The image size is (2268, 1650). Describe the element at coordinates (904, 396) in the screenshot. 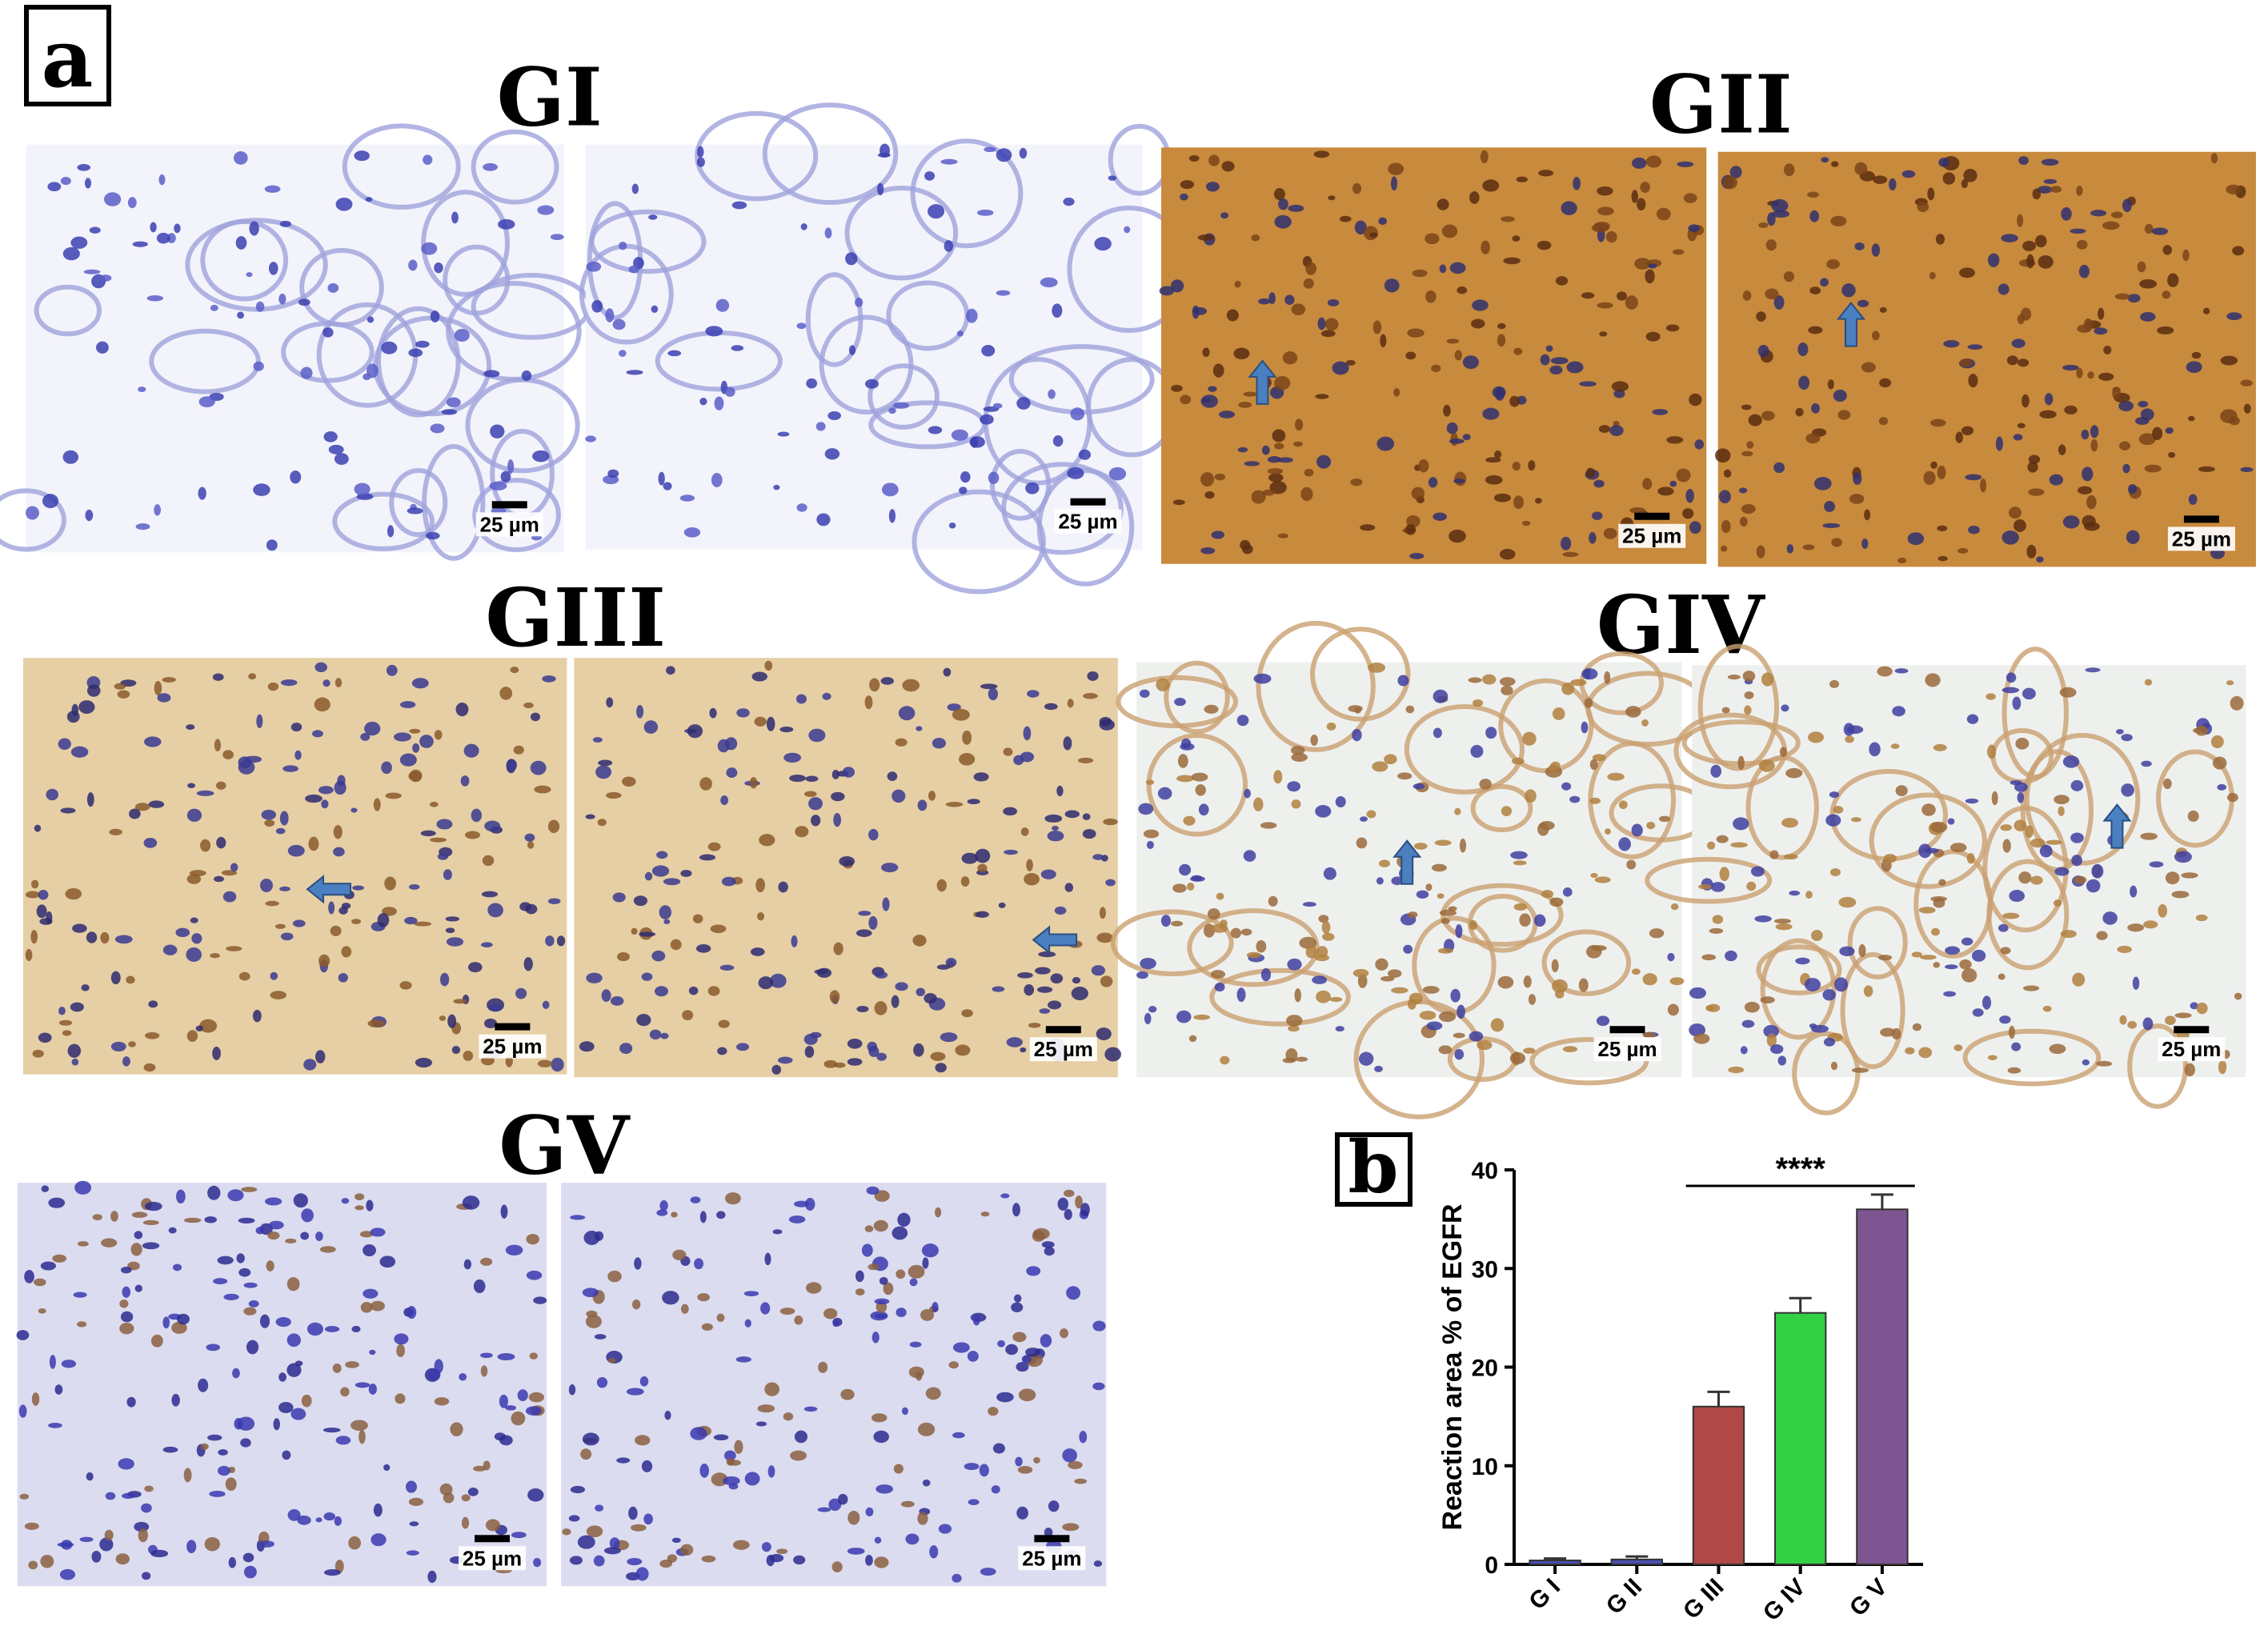

I see `tissue-wall` at that location.